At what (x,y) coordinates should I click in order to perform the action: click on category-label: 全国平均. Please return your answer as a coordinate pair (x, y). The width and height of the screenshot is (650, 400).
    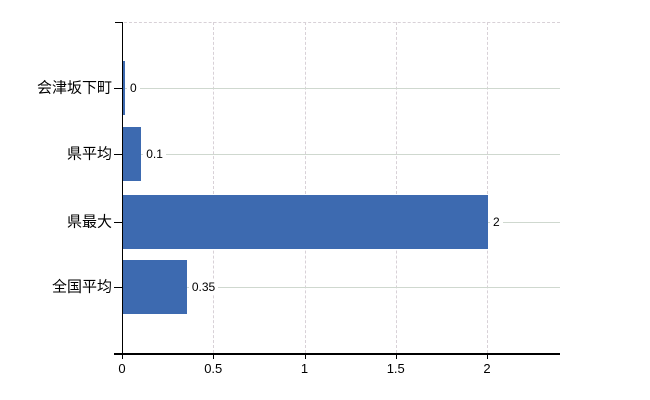
    Looking at the image, I should click on (81, 287).